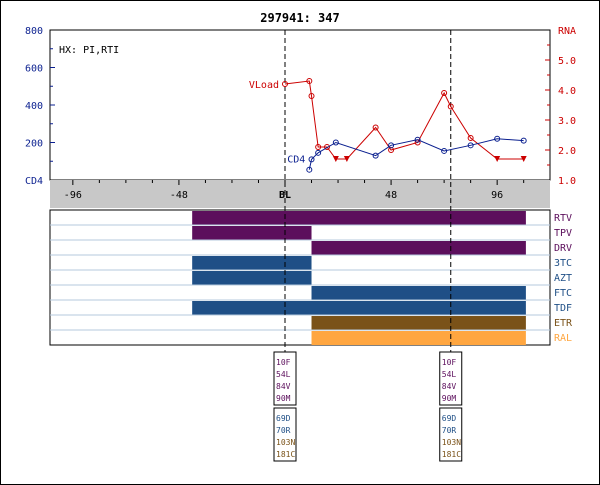  Describe the element at coordinates (296, 160) in the screenshot. I see `cd4-series-label: CD4` at that location.